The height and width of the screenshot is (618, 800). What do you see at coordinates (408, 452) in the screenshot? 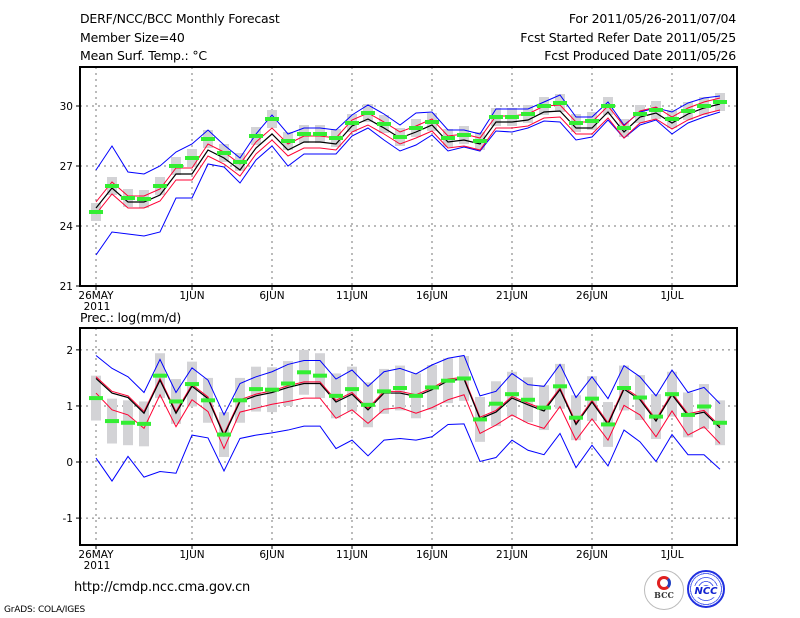
I see `min-line` at bounding box center [408, 452].